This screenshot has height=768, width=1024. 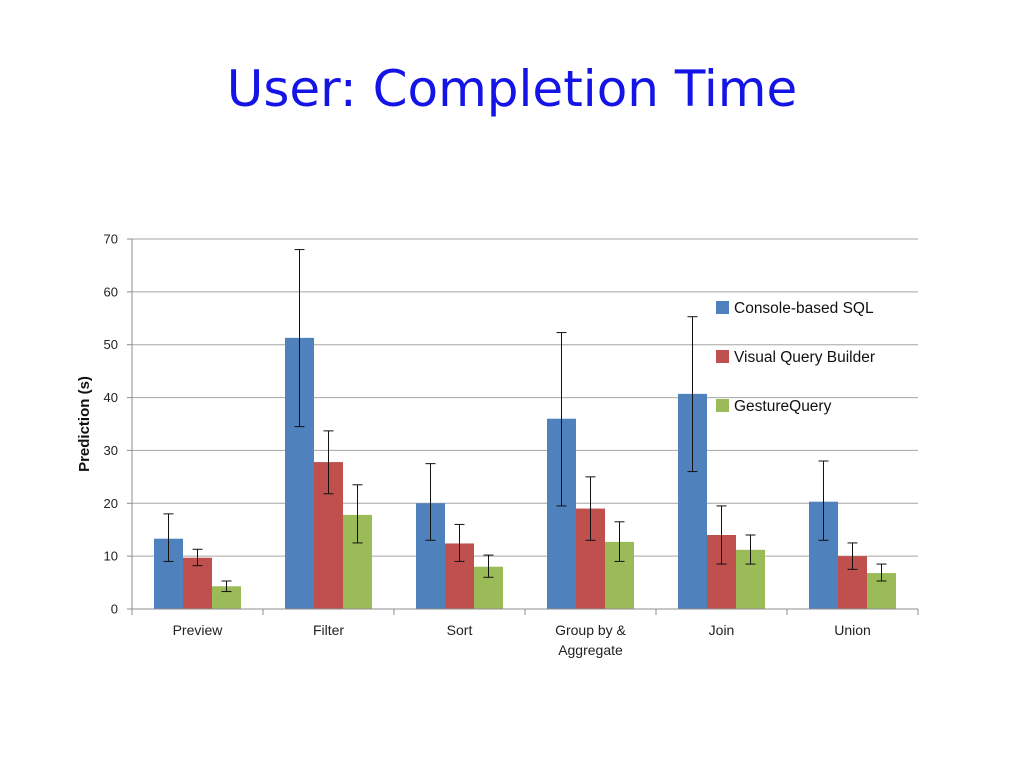 I want to click on y-tick-label: 40, so click(x=111, y=397).